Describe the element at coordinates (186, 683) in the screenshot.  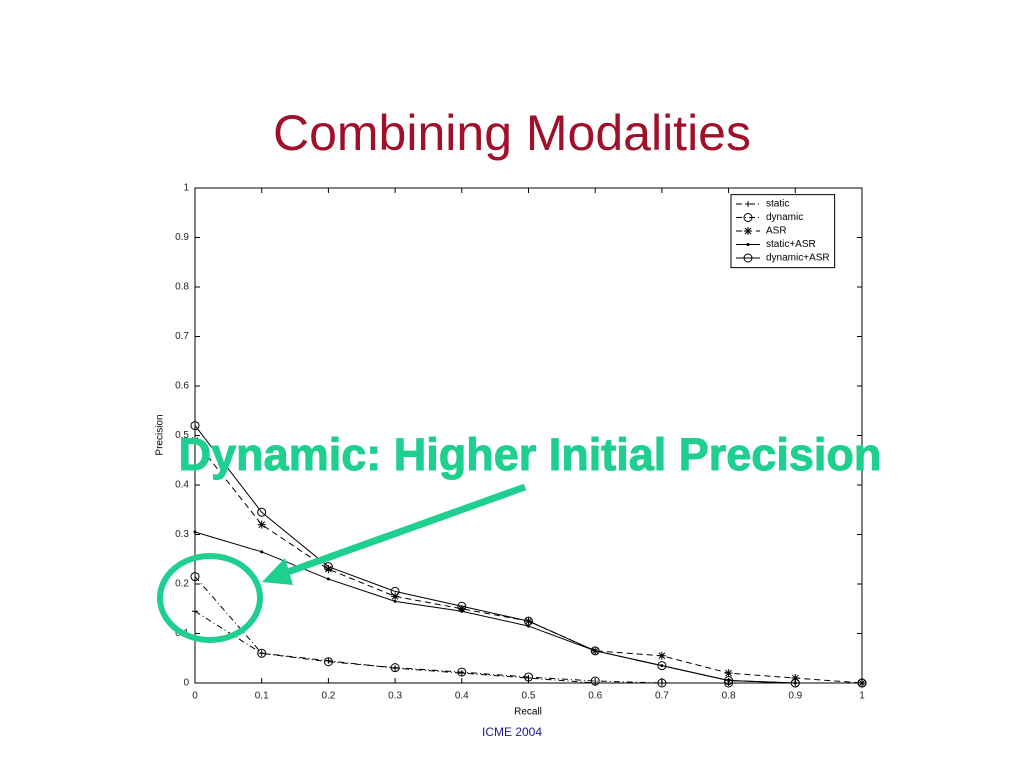
I see `y-tick-label: 0` at that location.